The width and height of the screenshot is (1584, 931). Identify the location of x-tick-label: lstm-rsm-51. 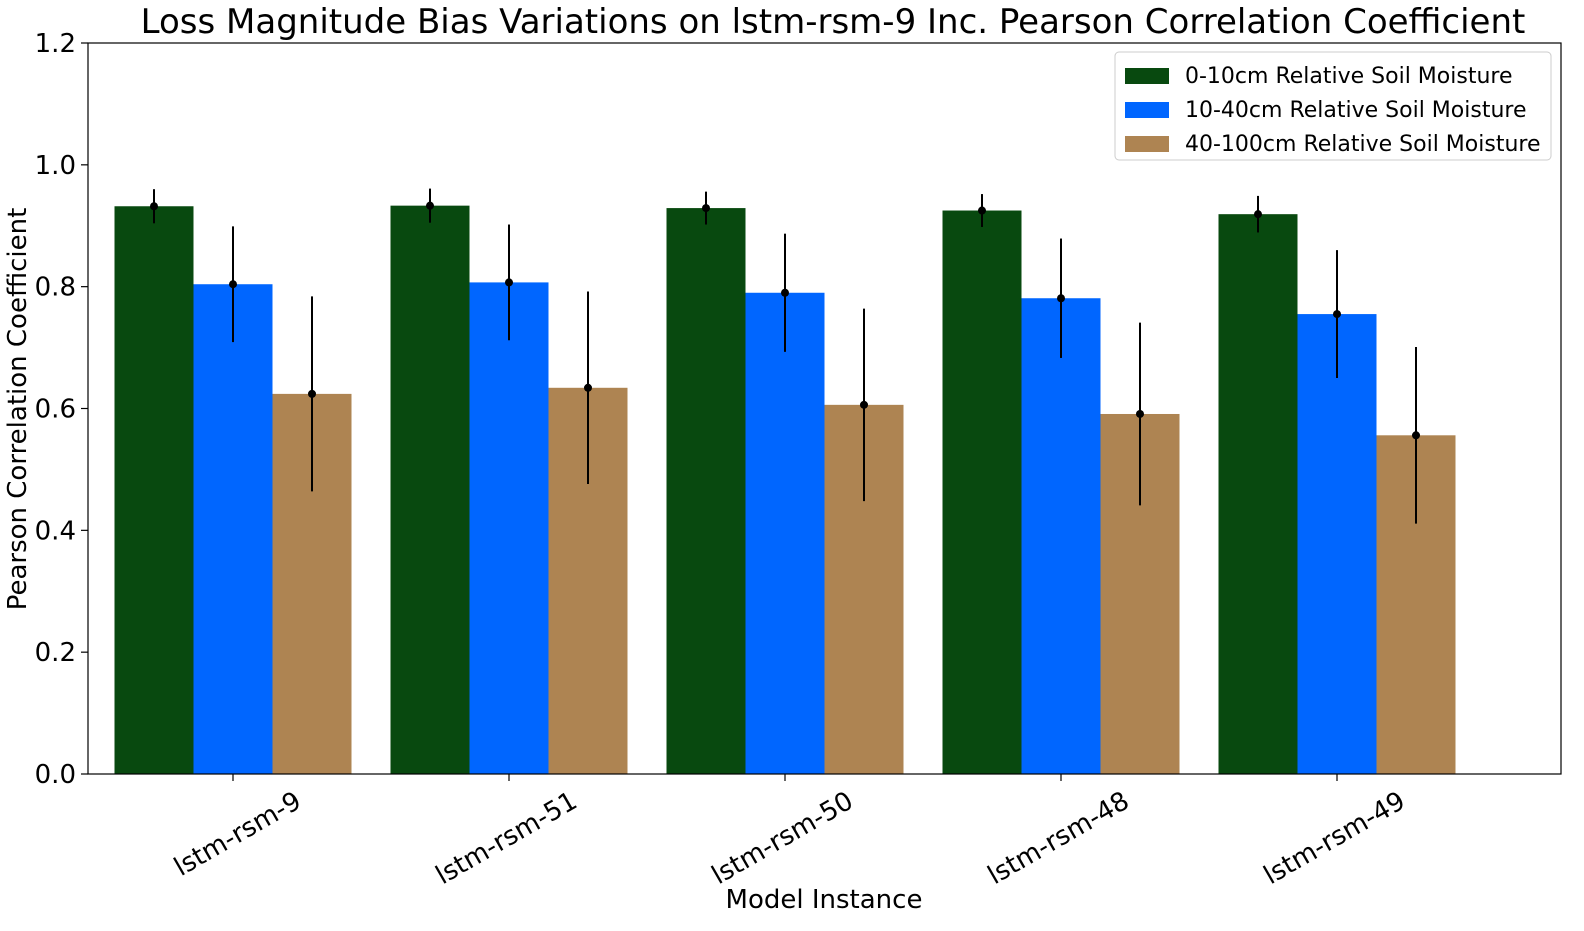
(507, 838).